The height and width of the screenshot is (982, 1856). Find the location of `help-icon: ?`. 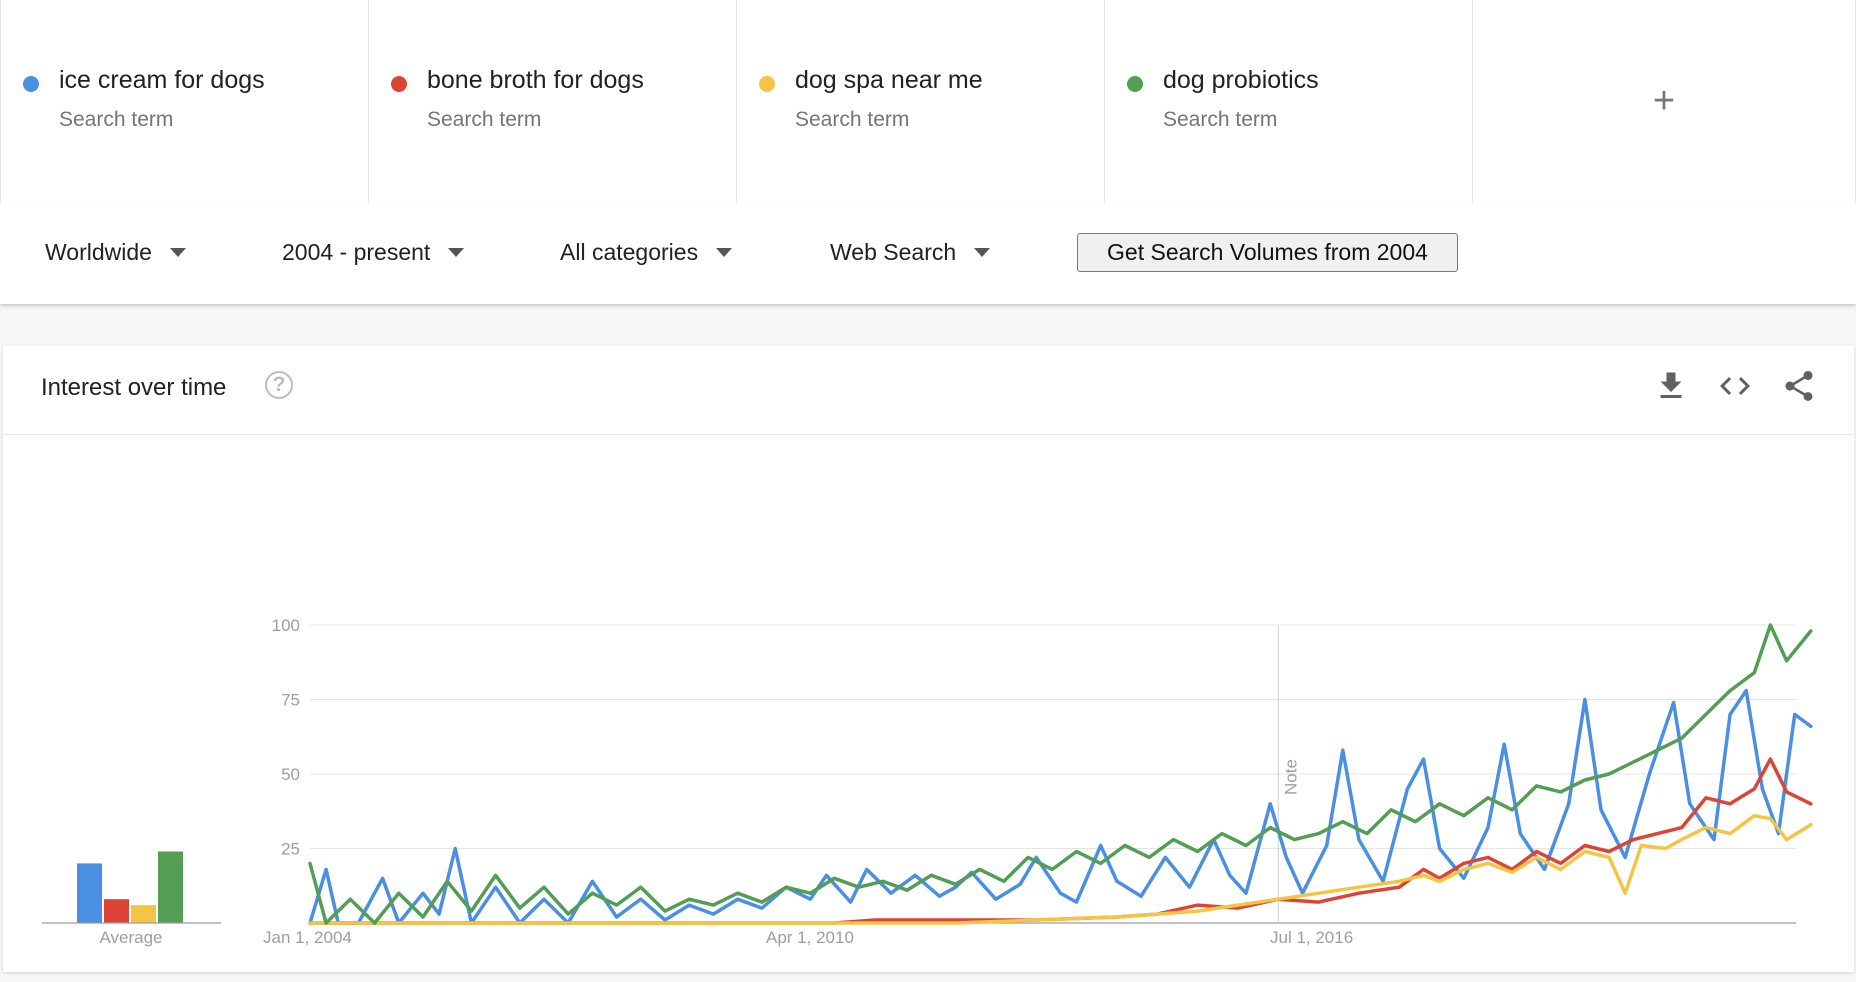

help-icon: ? is located at coordinates (279, 385).